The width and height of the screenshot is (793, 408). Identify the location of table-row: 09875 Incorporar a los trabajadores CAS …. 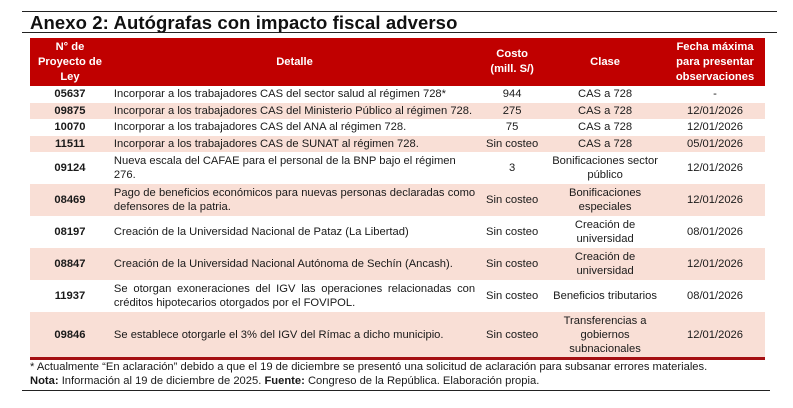
(397, 110).